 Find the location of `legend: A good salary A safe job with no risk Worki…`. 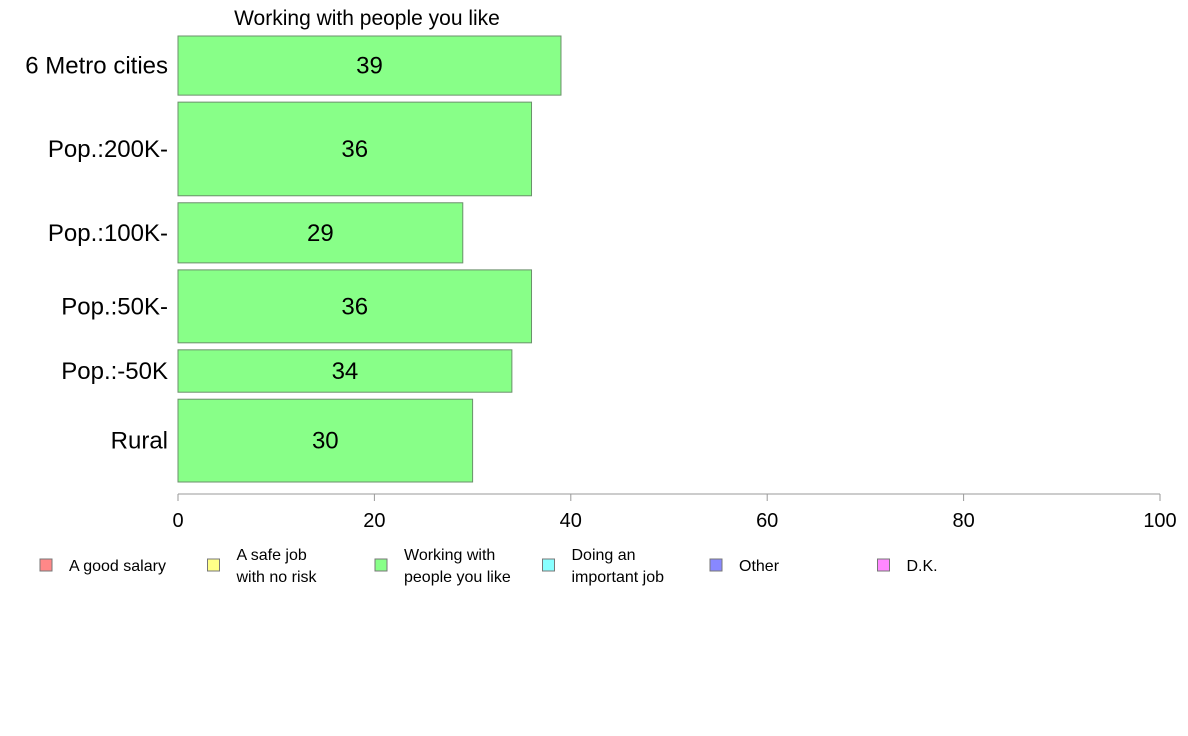

legend: A good salary A safe job with no risk Worki… is located at coordinates (488, 566).